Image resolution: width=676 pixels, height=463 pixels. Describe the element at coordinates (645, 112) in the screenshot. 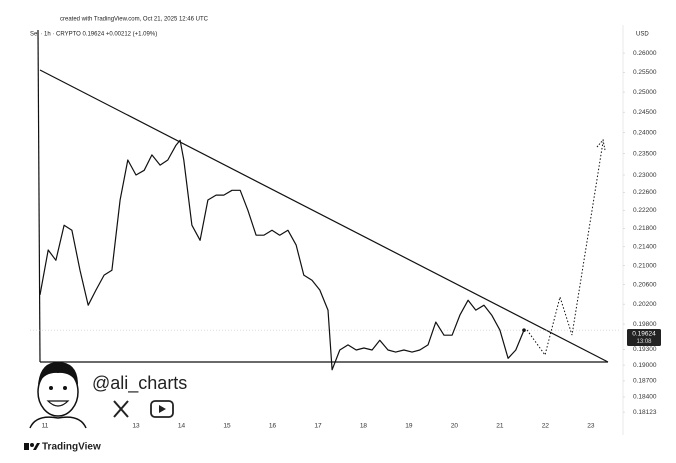

I see `y-tick-label: 0.24500` at that location.